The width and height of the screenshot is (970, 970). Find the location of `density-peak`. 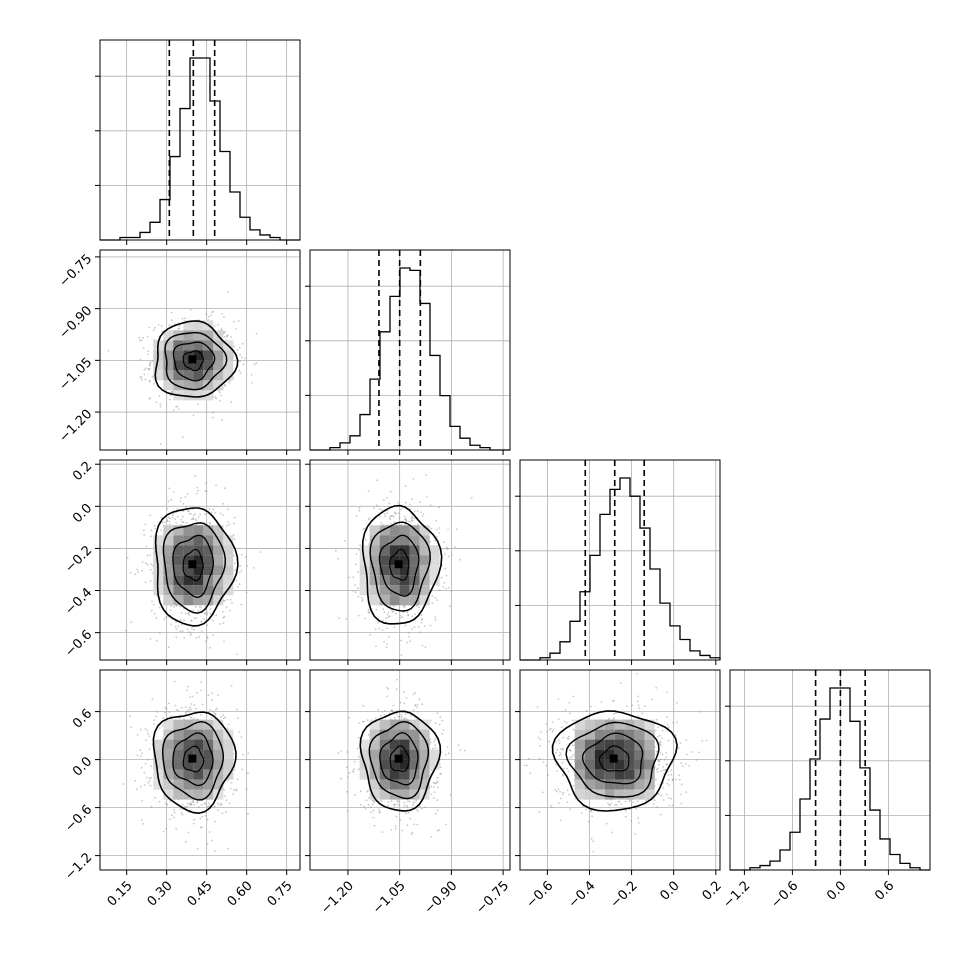

density-peak is located at coordinates (192, 758).